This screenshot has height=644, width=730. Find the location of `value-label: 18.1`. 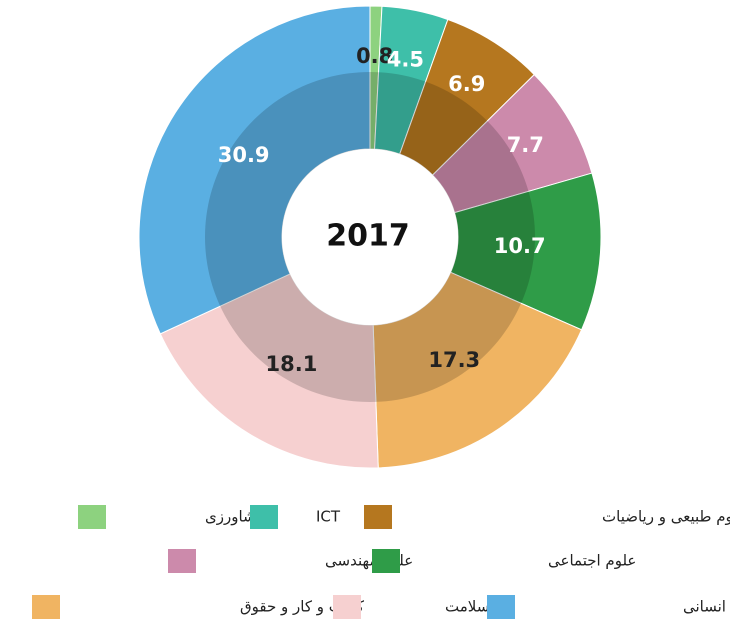

value-label: 18.1 is located at coordinates (292, 364).